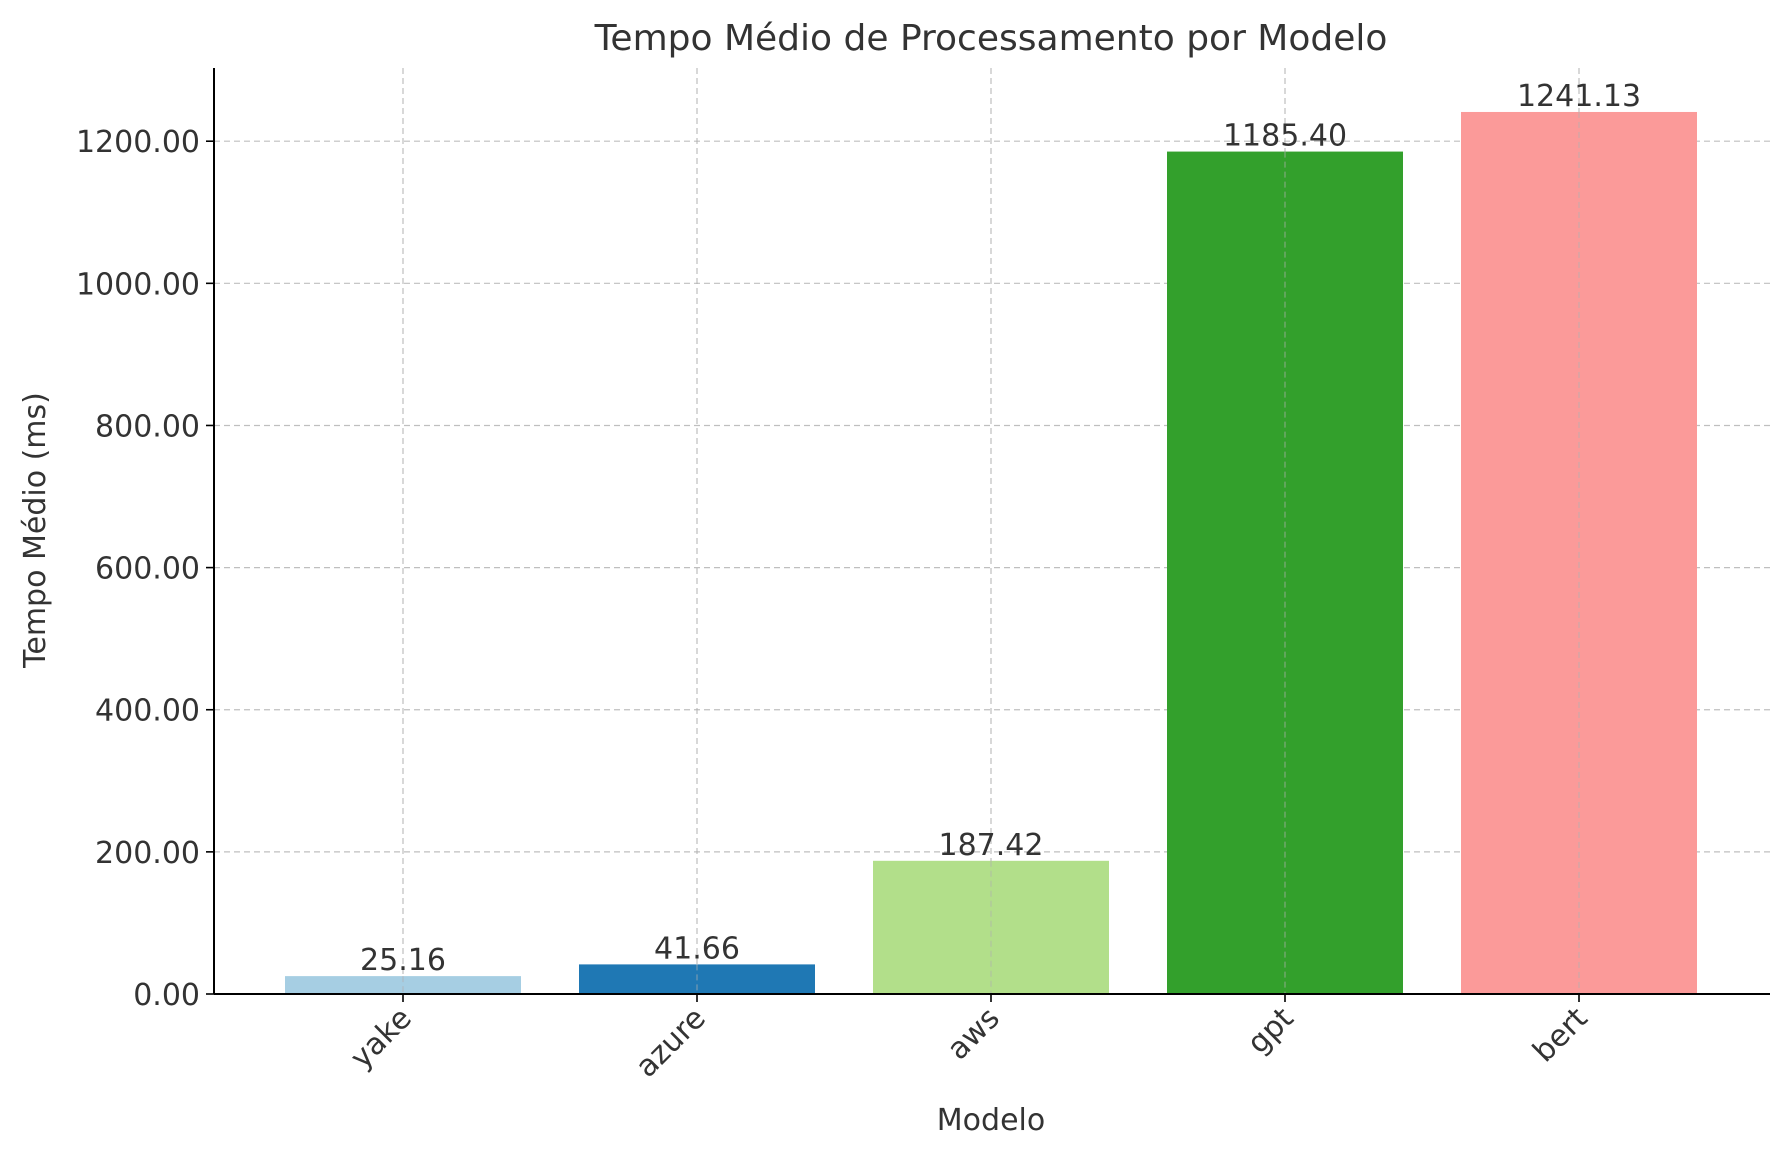 The width and height of the screenshot is (1783, 1158). What do you see at coordinates (1285, 136) in the screenshot?
I see `data-label-gpt: 1185.40` at bounding box center [1285, 136].